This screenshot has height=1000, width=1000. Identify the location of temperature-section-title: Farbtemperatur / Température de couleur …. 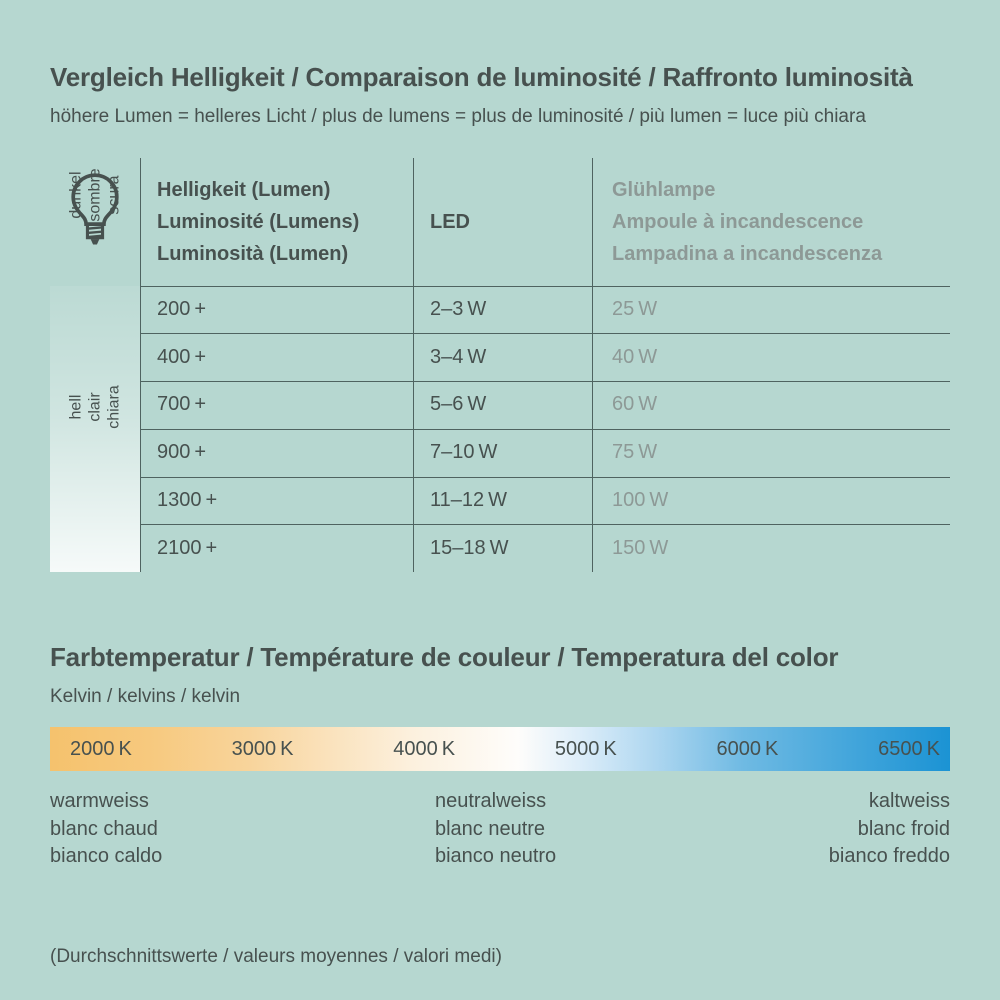
(444, 657).